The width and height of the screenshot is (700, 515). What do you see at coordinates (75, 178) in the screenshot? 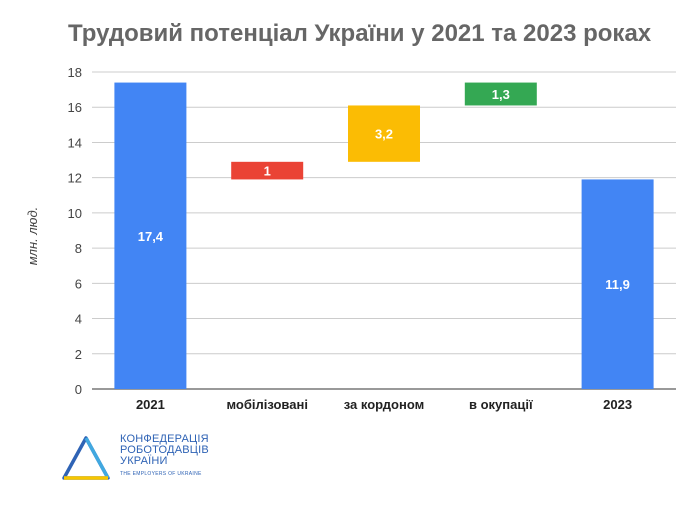
I see `y-tick-label: 12` at bounding box center [75, 178].